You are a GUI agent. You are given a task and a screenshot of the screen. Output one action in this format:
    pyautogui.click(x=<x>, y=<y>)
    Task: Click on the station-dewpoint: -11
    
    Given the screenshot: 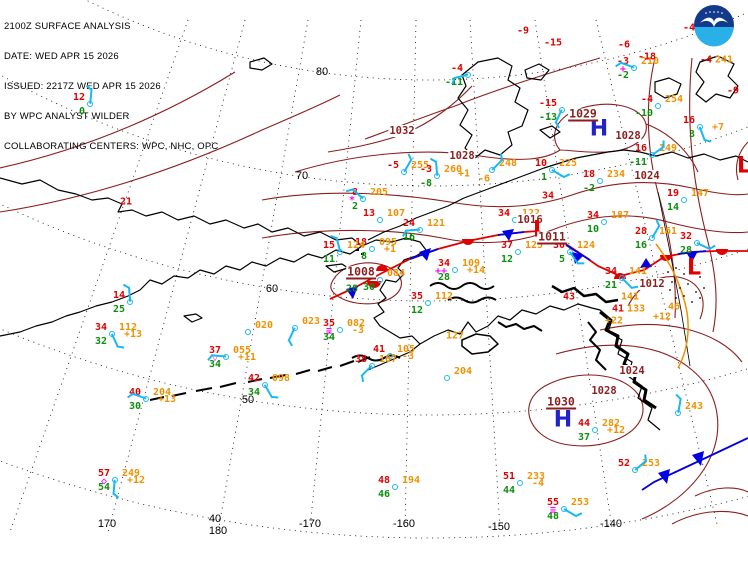 What is the action you would take?
    pyautogui.click(x=637, y=162)
    